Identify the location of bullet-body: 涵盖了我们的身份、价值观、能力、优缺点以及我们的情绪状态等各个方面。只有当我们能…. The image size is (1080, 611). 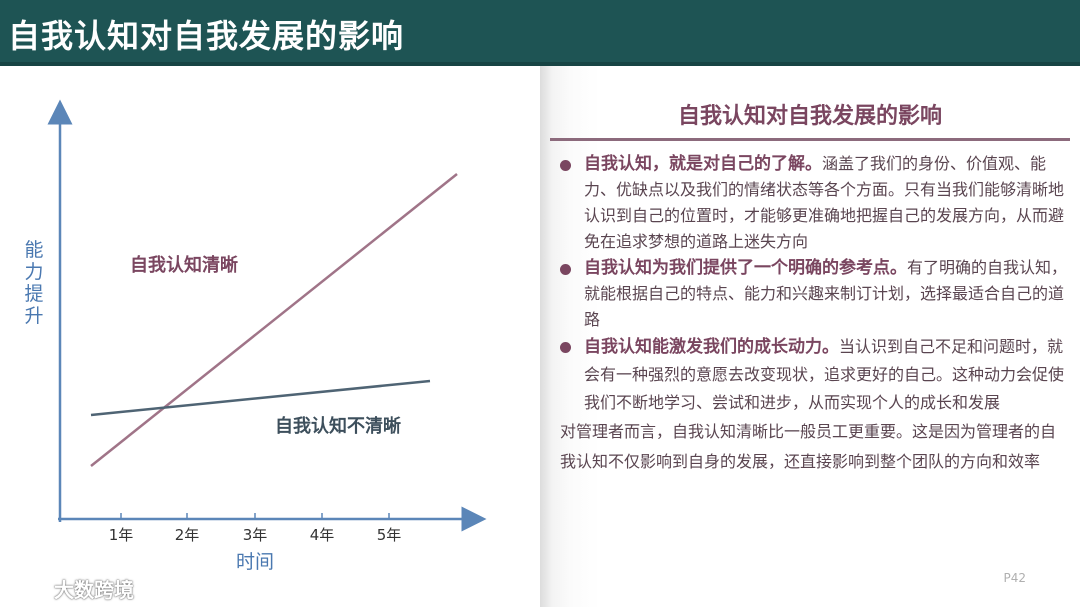
(824, 202).